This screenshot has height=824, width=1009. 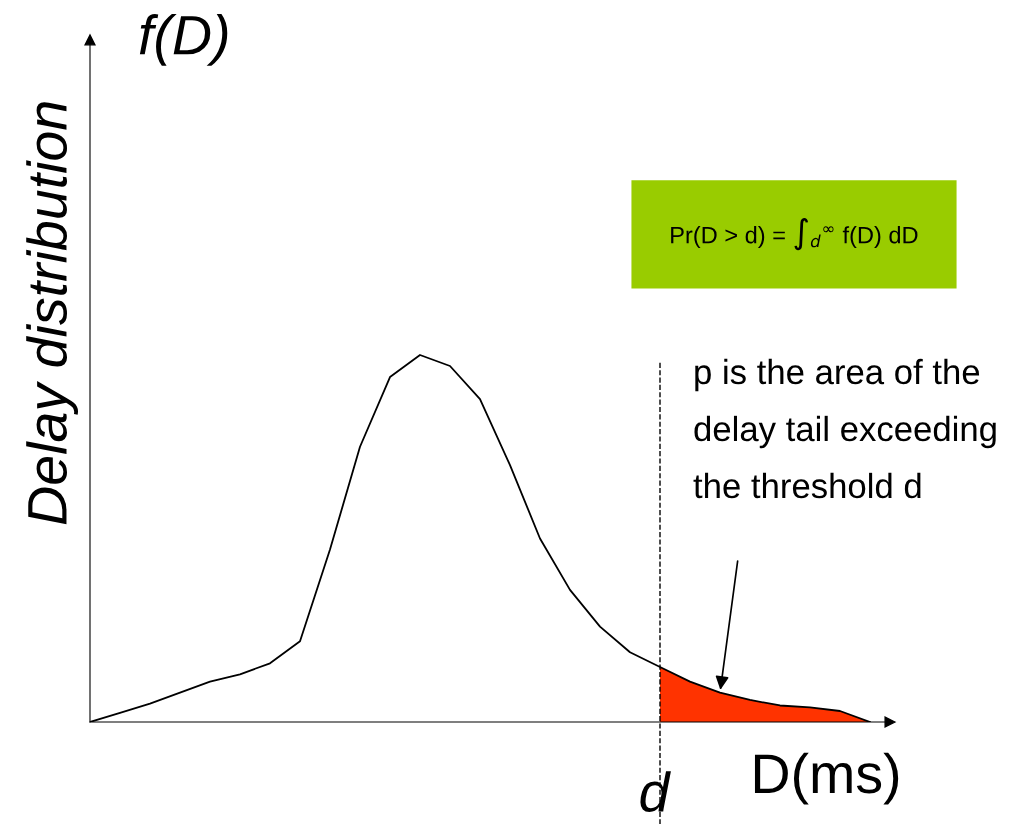 What do you see at coordinates (826, 778) in the screenshot?
I see `x-axis-title: D(ms)` at bounding box center [826, 778].